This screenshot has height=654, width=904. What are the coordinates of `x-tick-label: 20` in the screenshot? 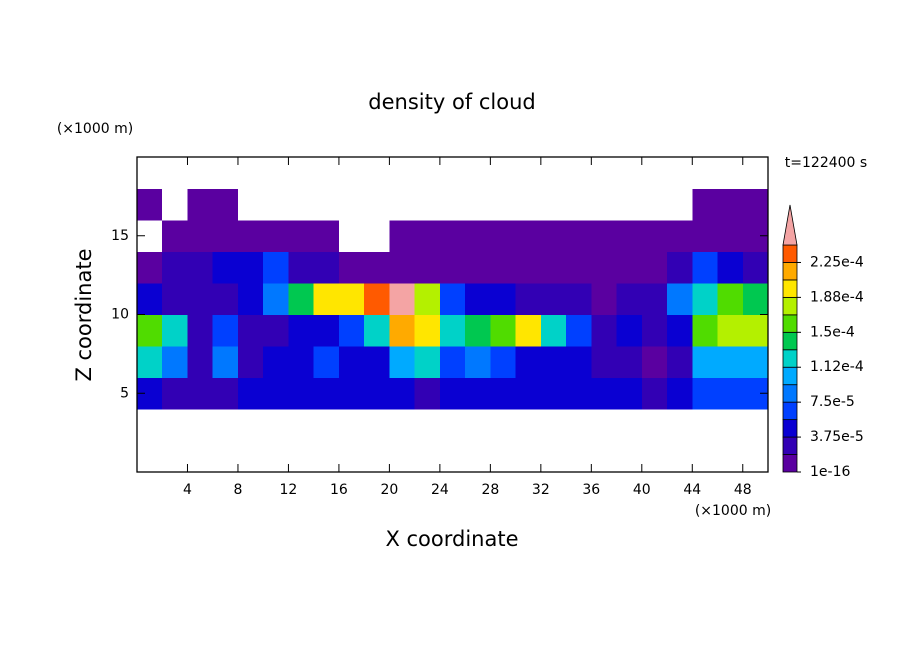 It's located at (389, 490).